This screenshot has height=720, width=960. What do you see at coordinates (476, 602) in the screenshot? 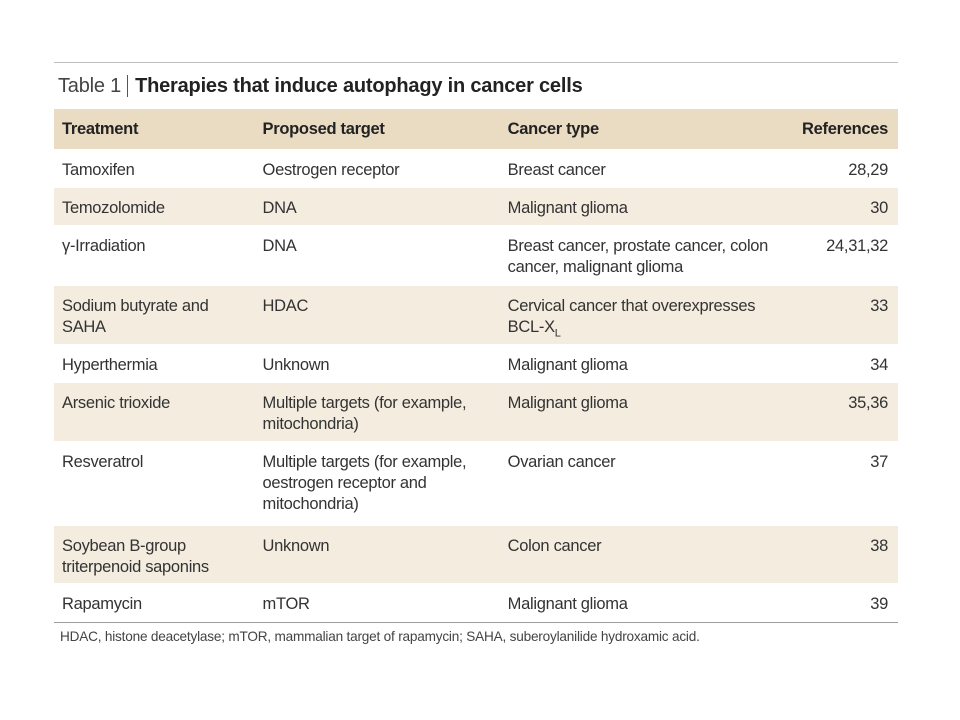
I see `table-row: Rapamycin mTOR Malignant glioma 39` at bounding box center [476, 602].